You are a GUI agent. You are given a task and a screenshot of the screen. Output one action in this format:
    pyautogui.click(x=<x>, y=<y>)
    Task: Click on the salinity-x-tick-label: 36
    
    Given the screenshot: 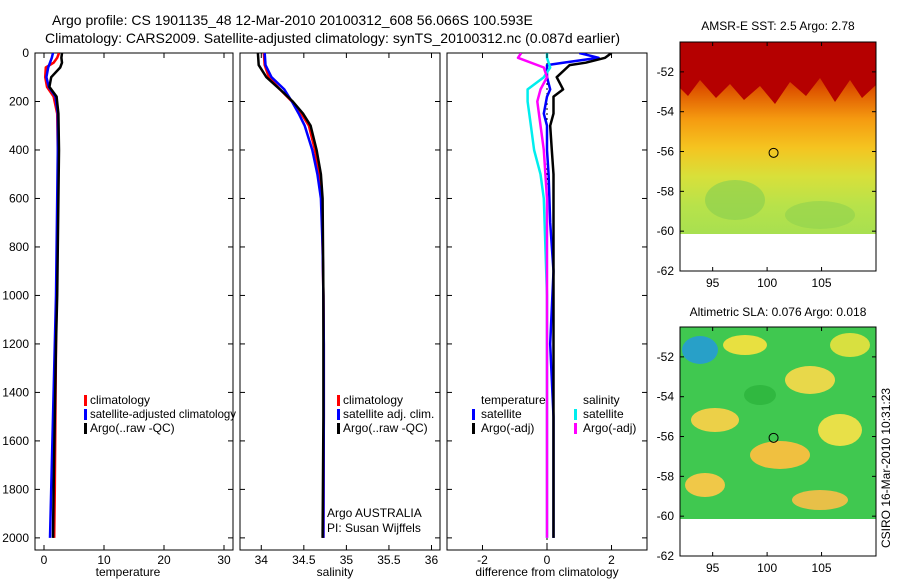 What is the action you would take?
    pyautogui.click(x=432, y=560)
    